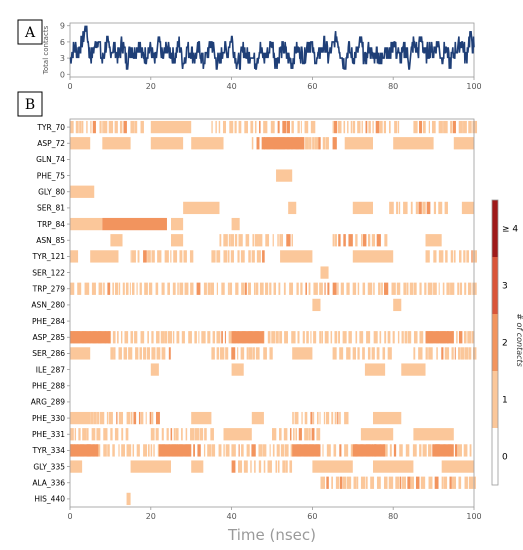 The image size is (523, 550). Describe the element at coordinates (272, 47) in the screenshot. I see `total-contacts-line` at that location.